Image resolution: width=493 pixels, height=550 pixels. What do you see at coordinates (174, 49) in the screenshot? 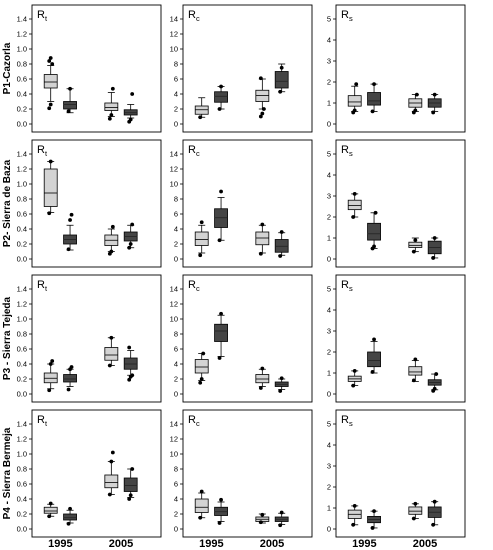
I see `y-tick-label: 10` at bounding box center [174, 49].